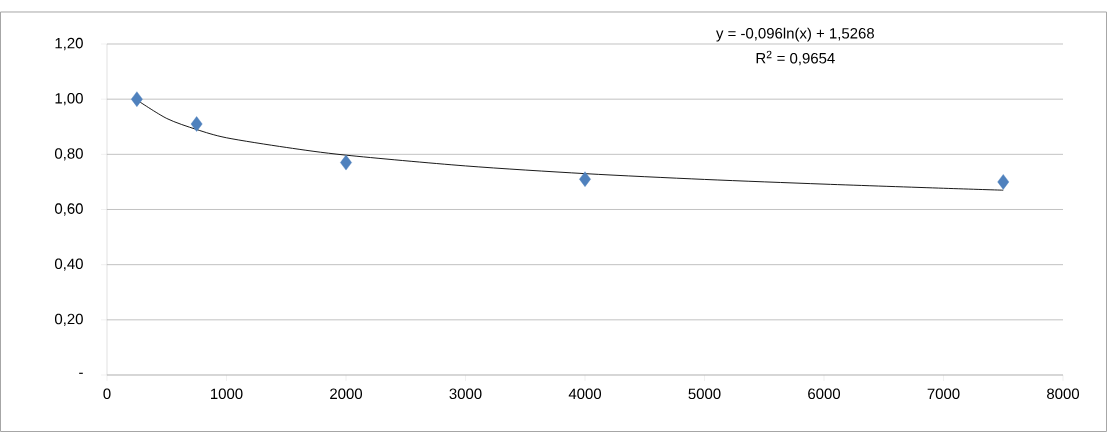  What do you see at coordinates (1063, 394) in the screenshot?
I see `x-tick-label: 8000` at bounding box center [1063, 394].